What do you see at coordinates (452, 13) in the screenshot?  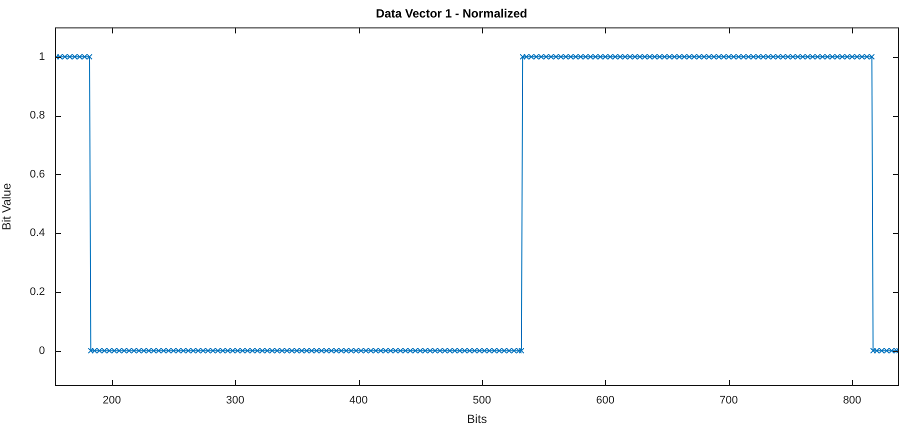 I see `chart-title: Data Vector 1 - Normalized` at bounding box center [452, 13].